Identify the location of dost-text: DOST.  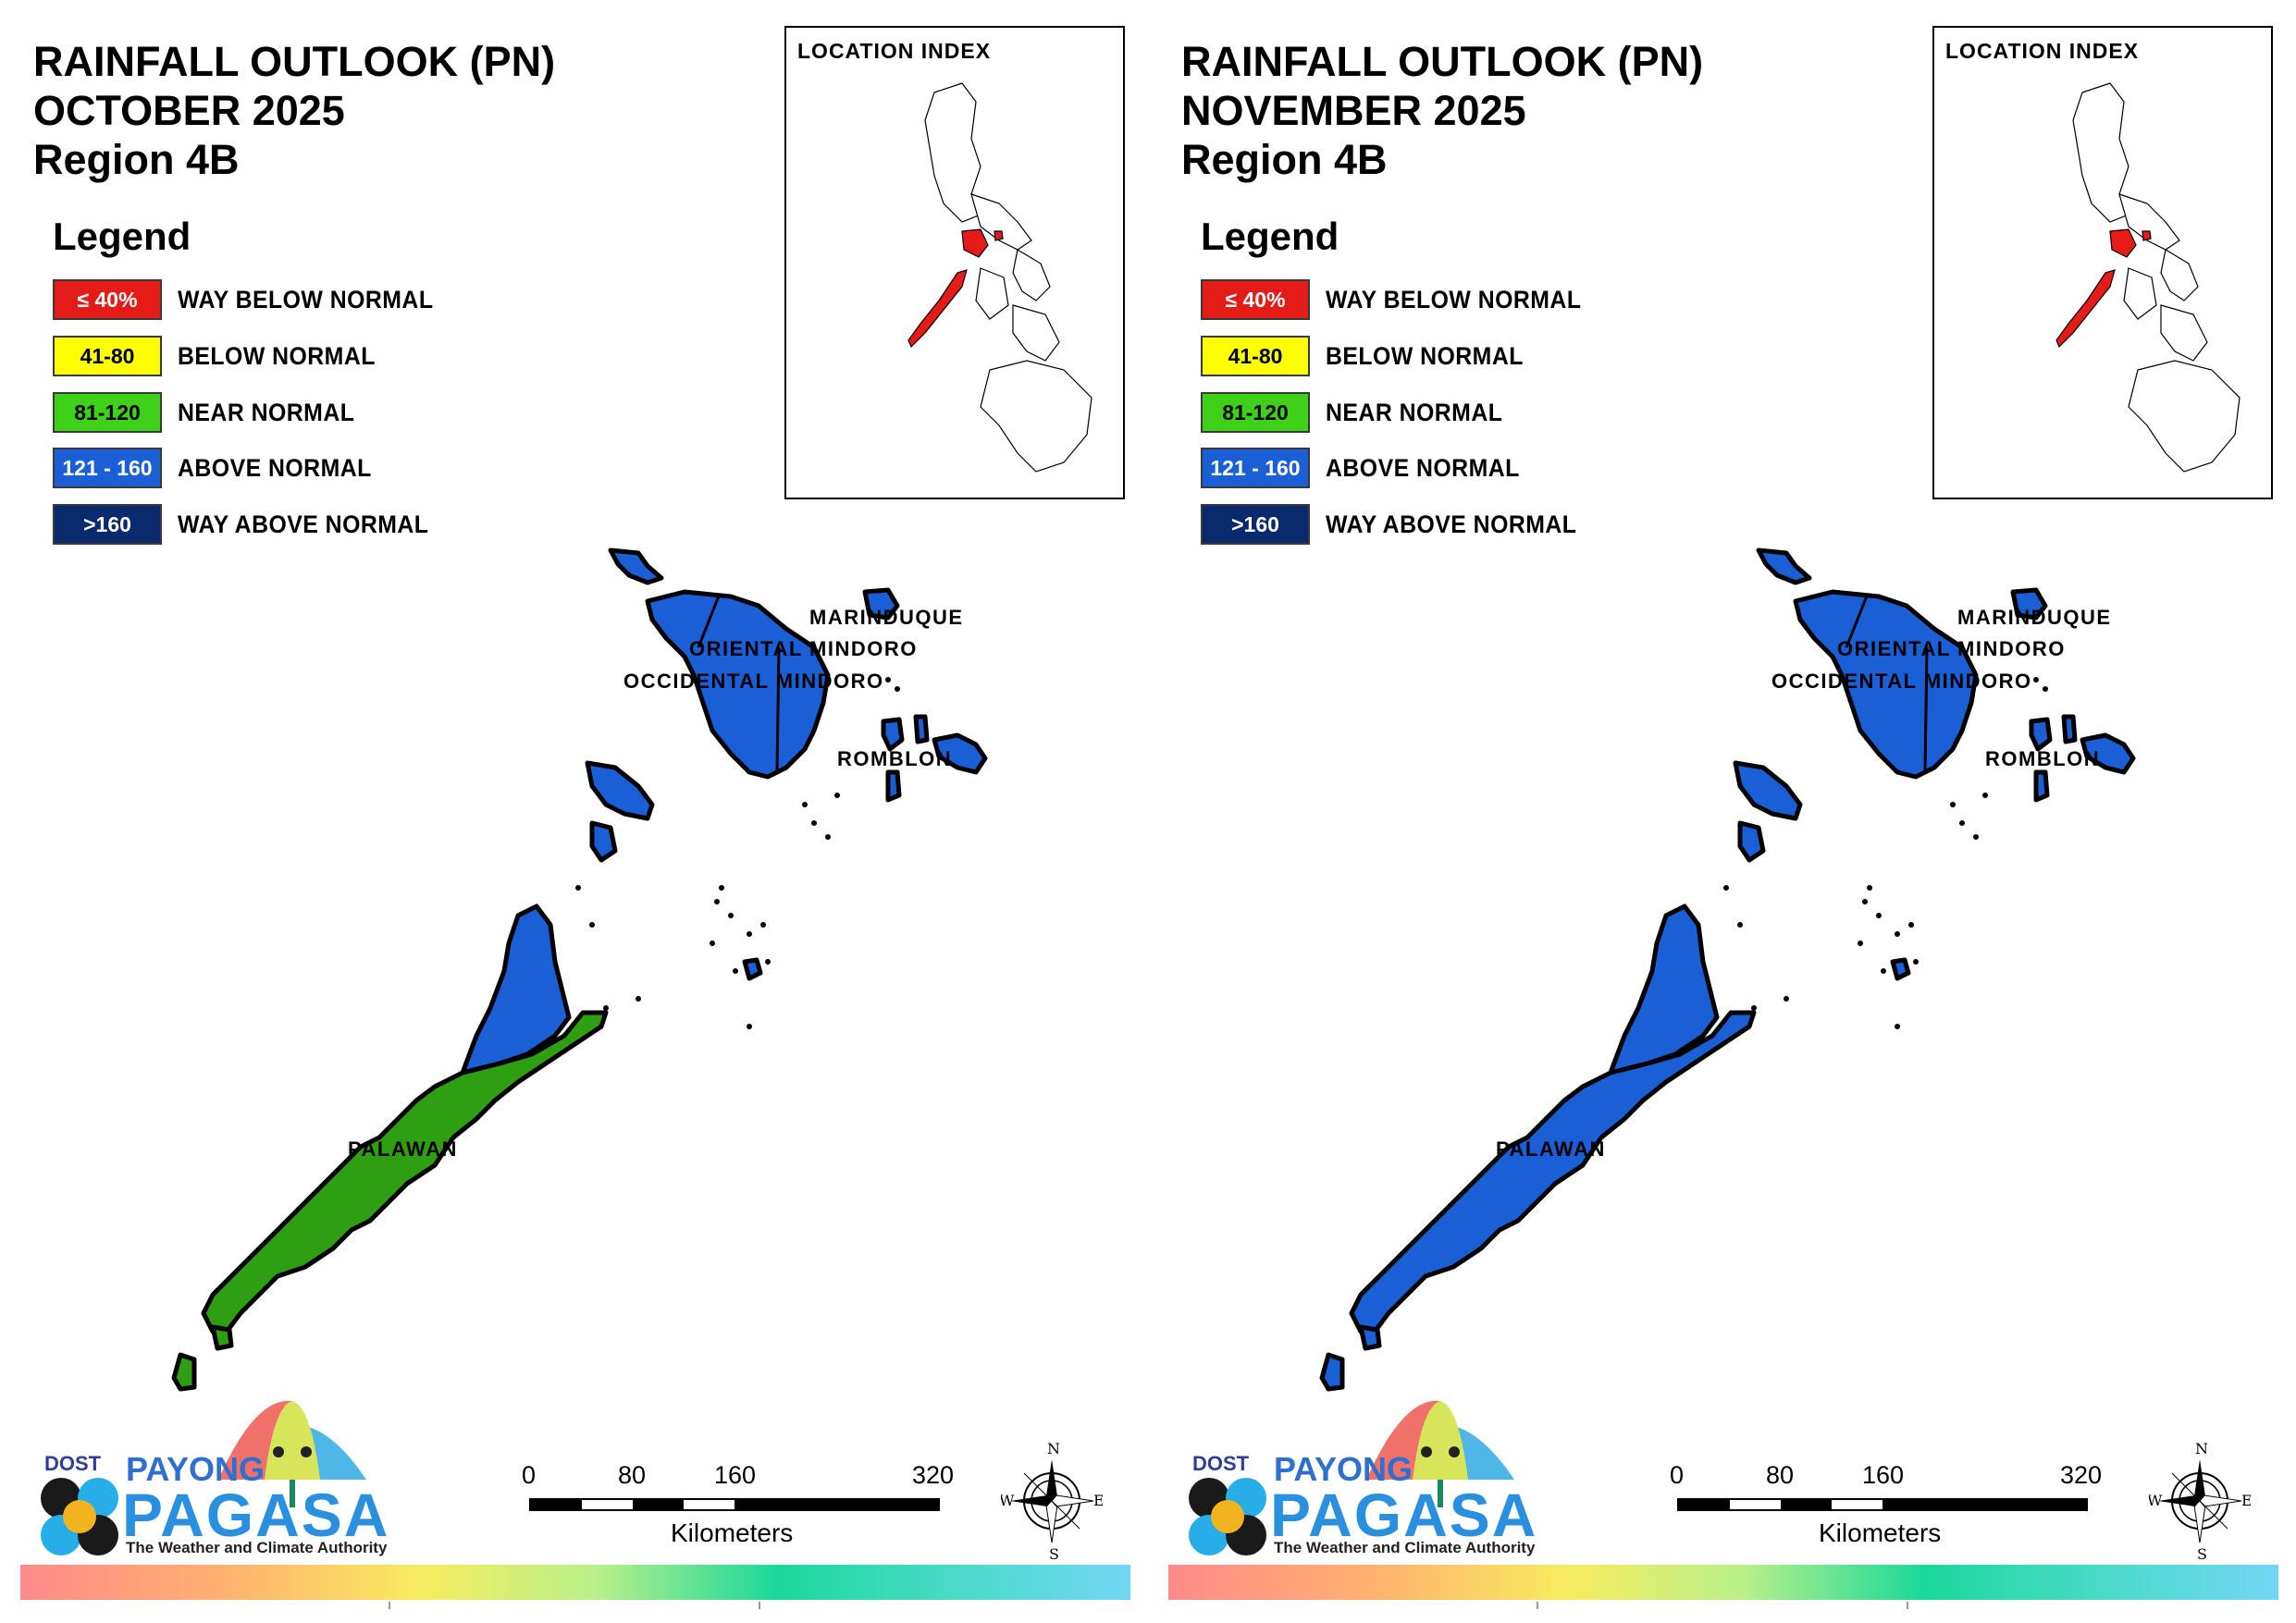
(73, 1463).